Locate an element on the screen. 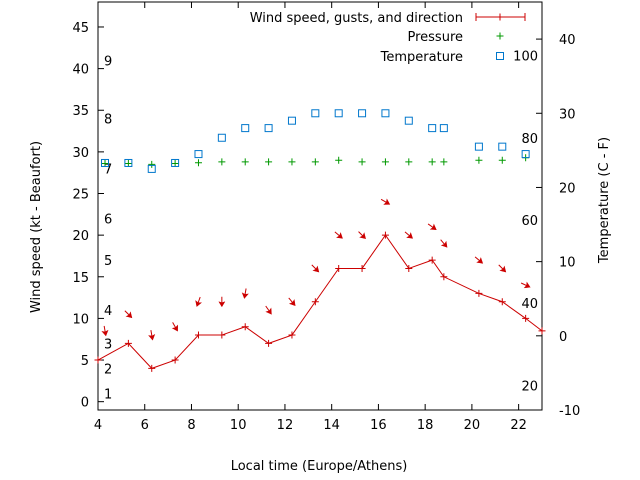 The image size is (640, 480). legend-wind-marker is located at coordinates (500, 17).